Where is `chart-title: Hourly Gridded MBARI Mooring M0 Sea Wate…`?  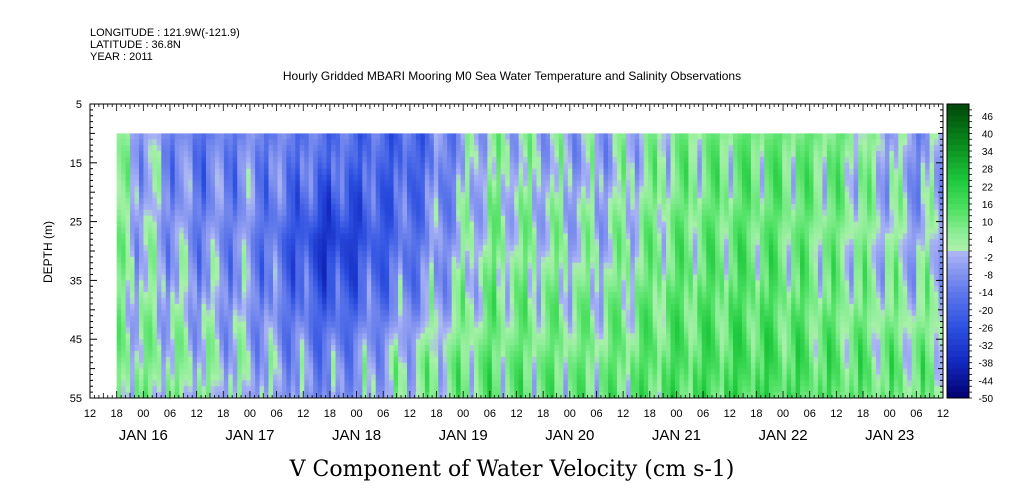 chart-title: Hourly Gridded MBARI Mooring M0 Sea Wate… is located at coordinates (512, 76).